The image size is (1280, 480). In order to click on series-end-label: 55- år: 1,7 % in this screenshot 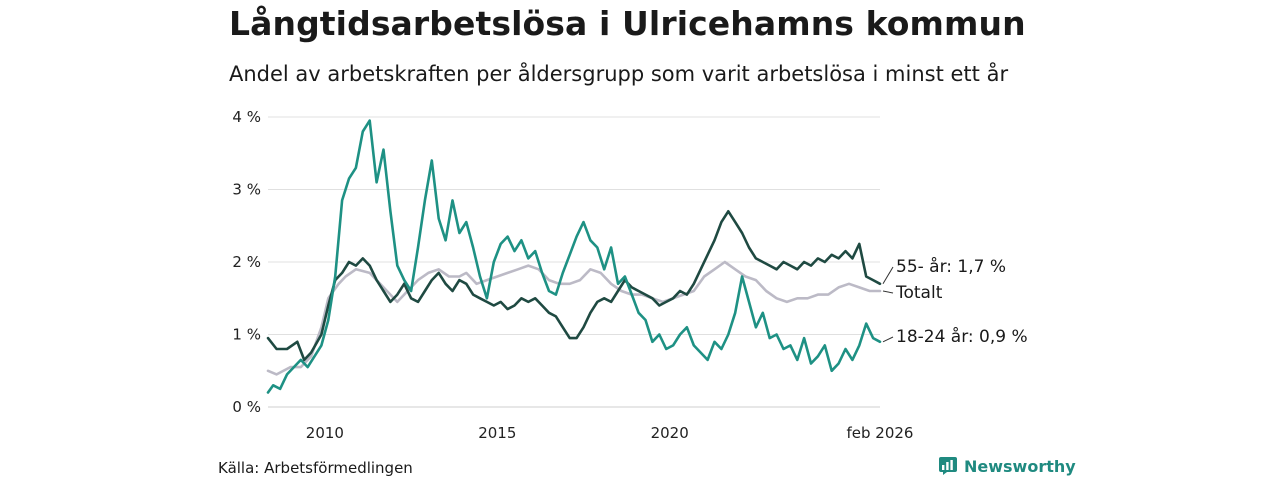, I will do `click(951, 266)`.